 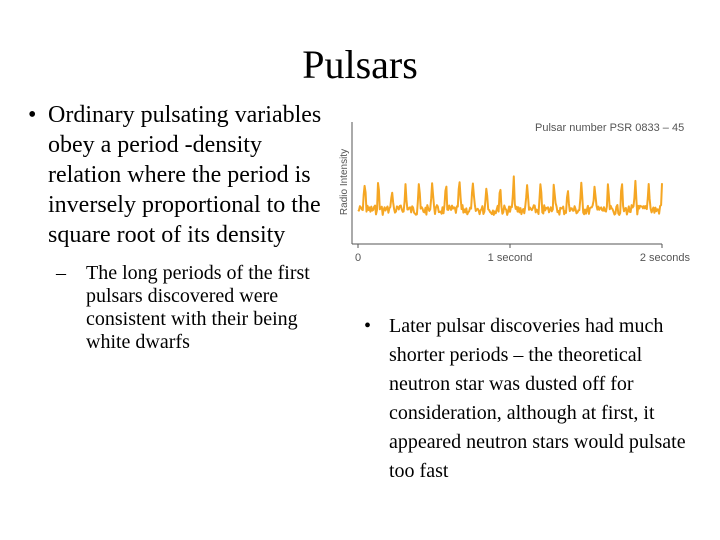 I want to click on radio-intensity-series, so click(x=510, y=195).